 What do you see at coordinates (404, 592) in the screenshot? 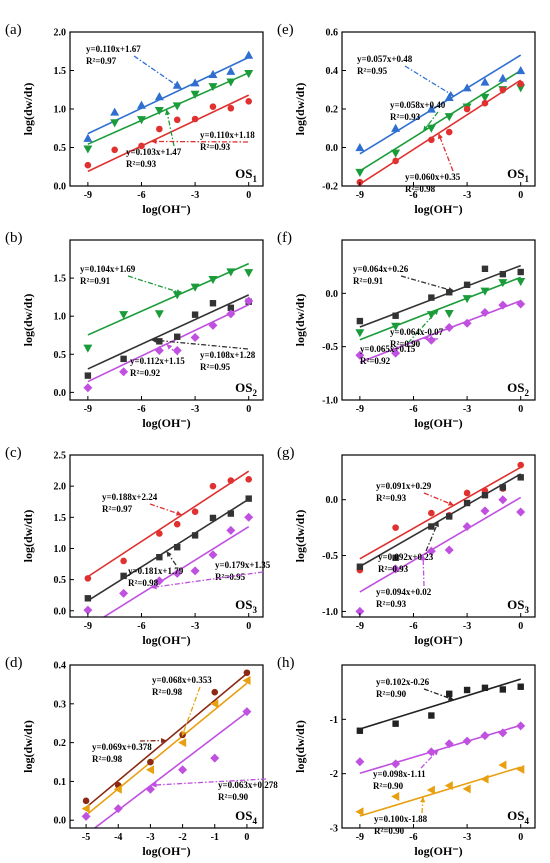
I see `equation-label: y=0.094x+0.02` at bounding box center [404, 592].